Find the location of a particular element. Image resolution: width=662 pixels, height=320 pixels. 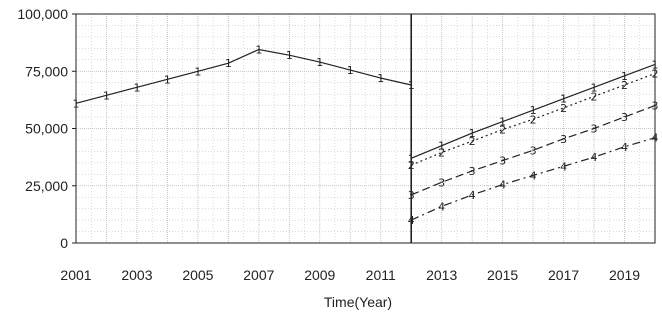

x-tick-label: 2013 is located at coordinates (441, 275).